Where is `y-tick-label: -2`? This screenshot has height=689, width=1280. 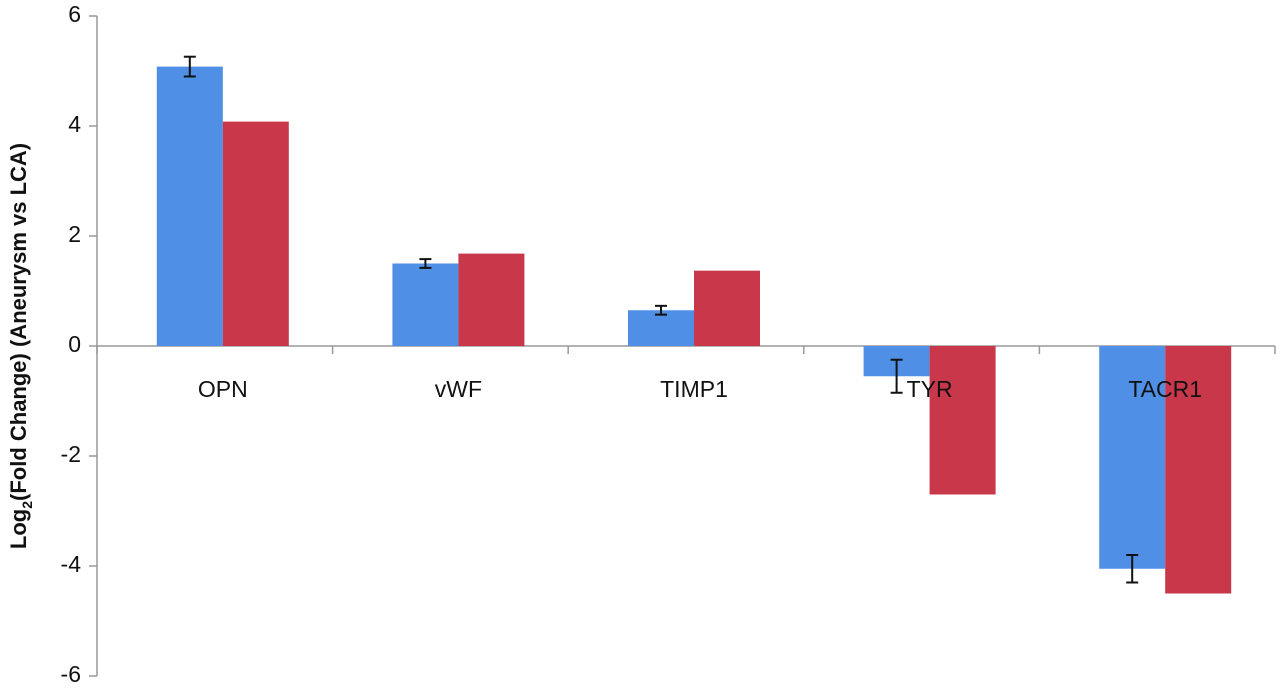 y-tick-label: -2 is located at coordinates (71, 454).